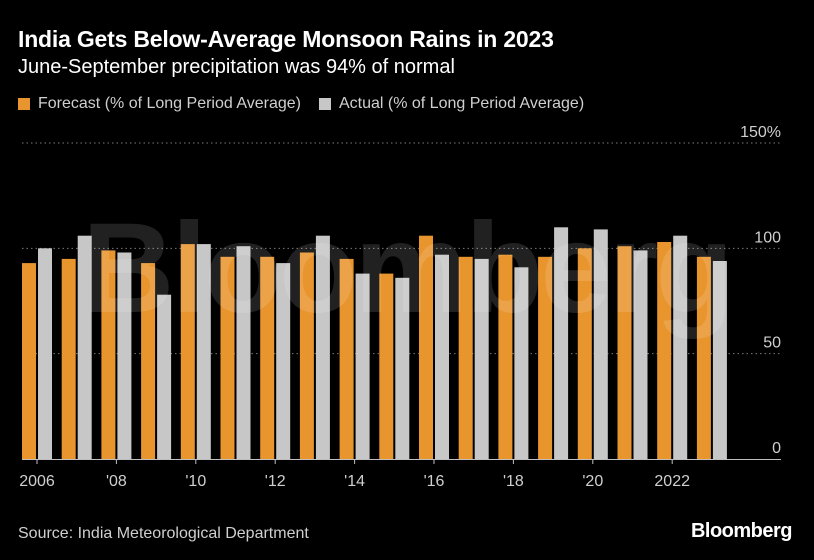 This screenshot has height=560, width=814. I want to click on y-tick-label: 150%, so click(760, 132).